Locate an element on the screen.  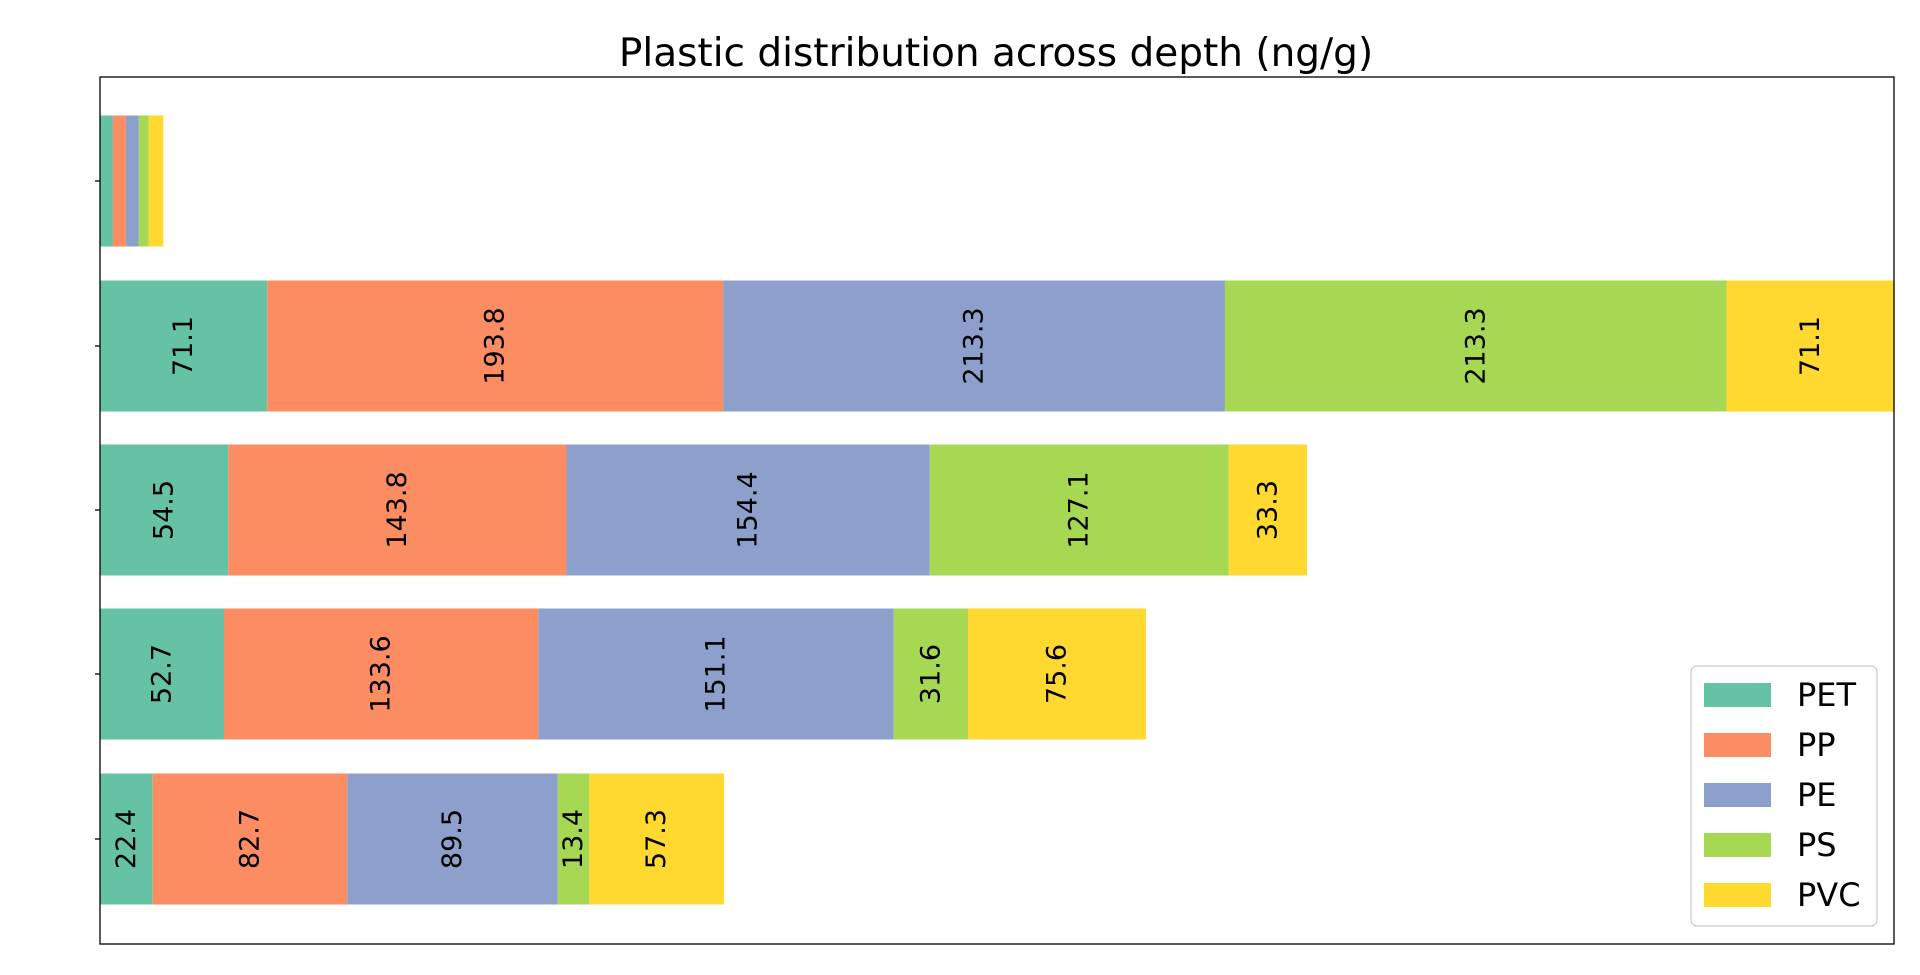
legend-frame is located at coordinates (1784, 796).